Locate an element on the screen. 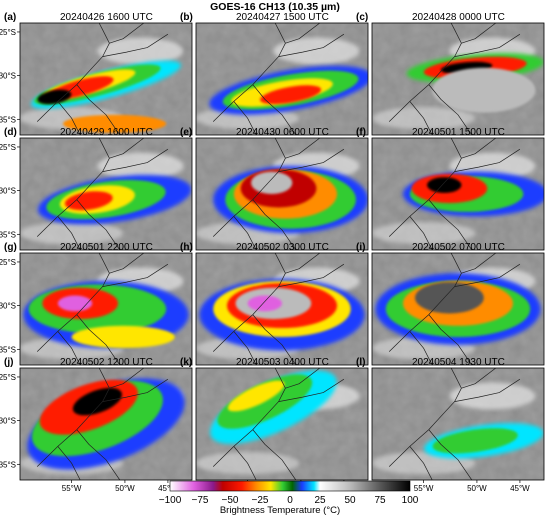 The width and height of the screenshot is (550, 520). panel-f: (f) 20240501 1500 UTC is located at coordinates (450, 189).